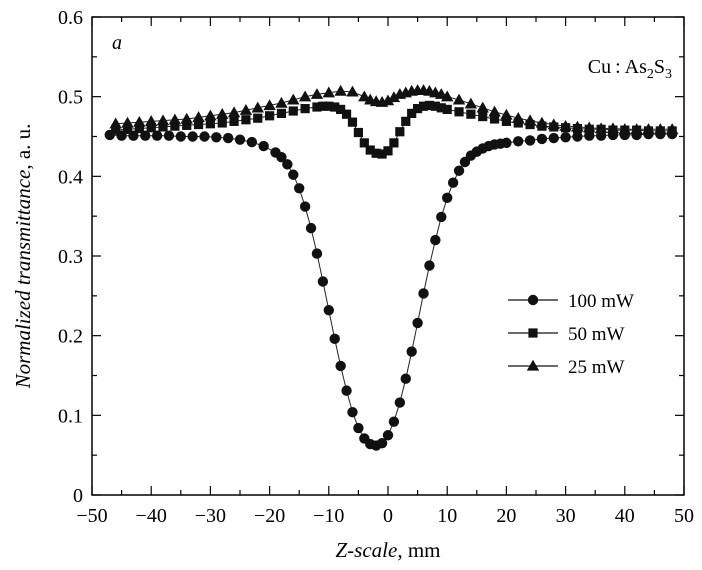 The image size is (702, 570). Describe the element at coordinates (601, 301) in the screenshot. I see `legend-label: 100 mW` at that location.